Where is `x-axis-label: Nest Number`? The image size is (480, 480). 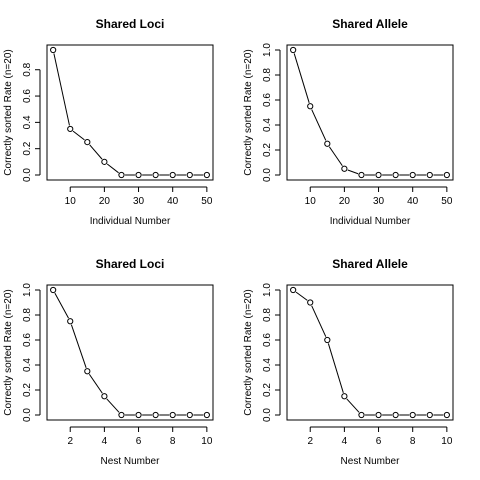 x-axis-label: Nest Number is located at coordinates (131, 461).